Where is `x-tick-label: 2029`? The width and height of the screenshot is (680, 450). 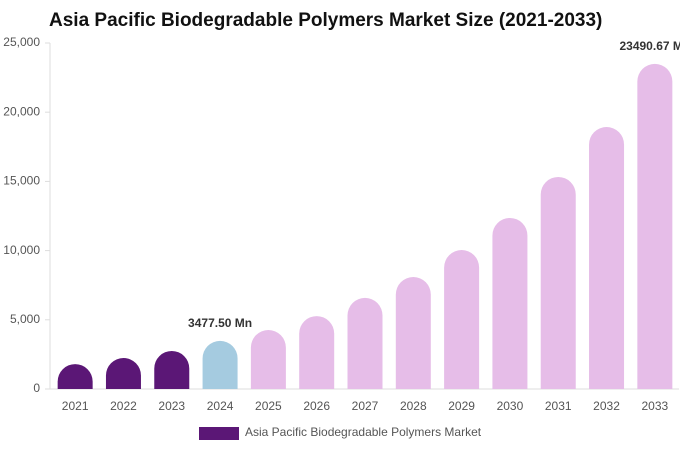 x-tick-label: 2029 is located at coordinates (461, 406).